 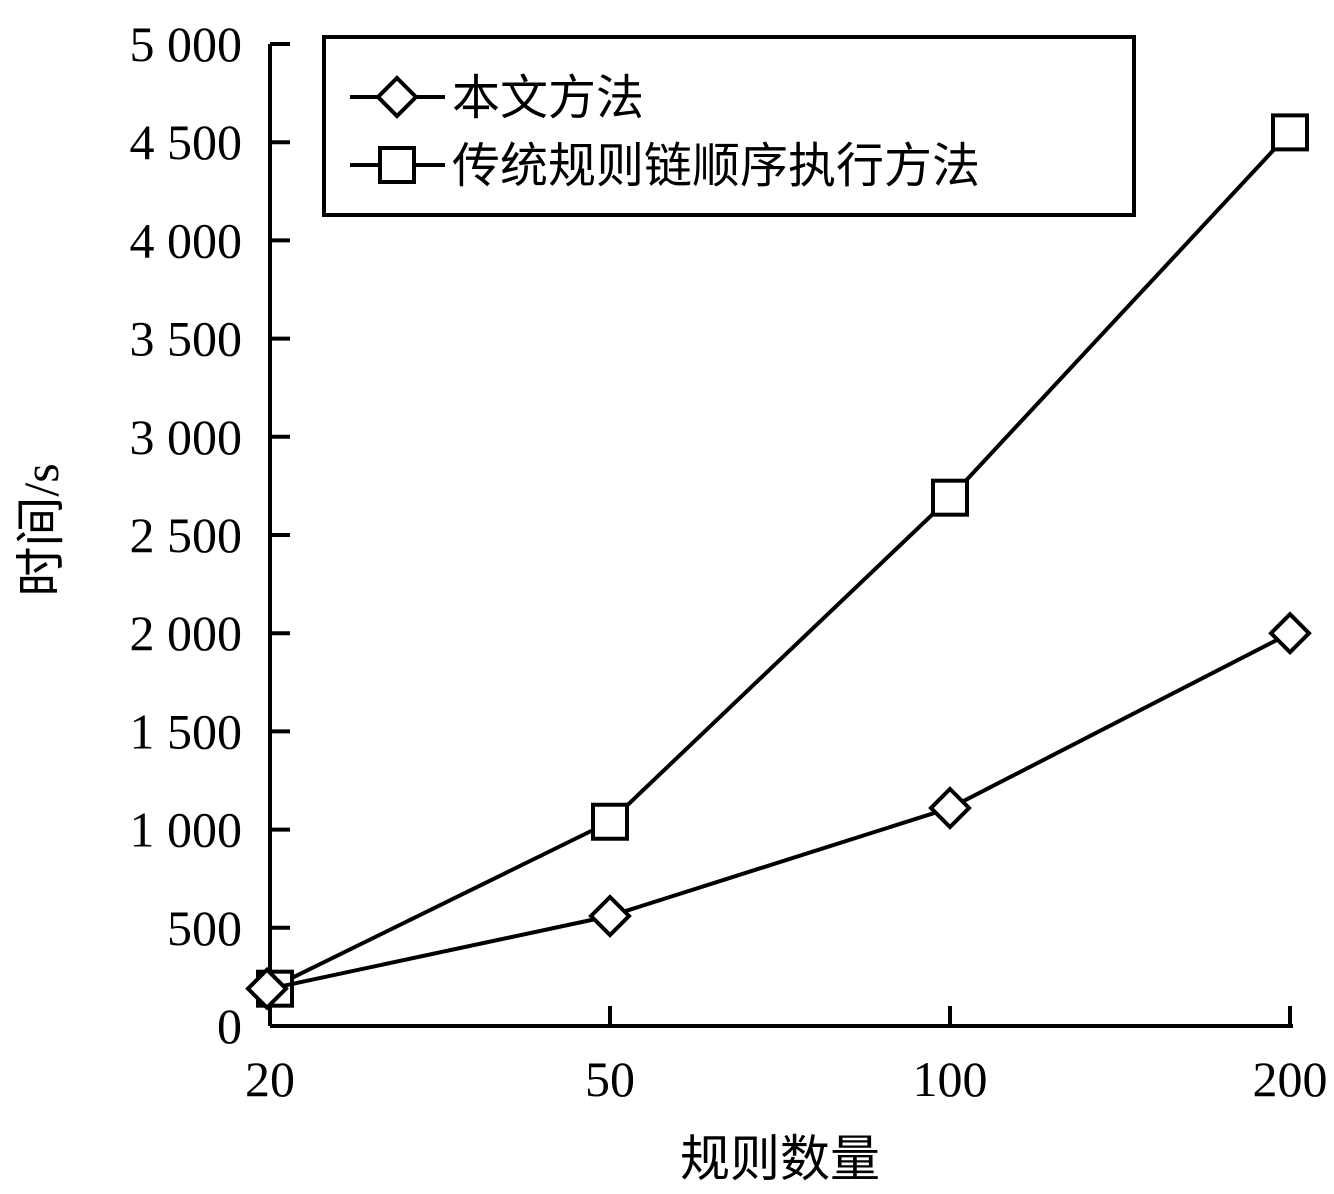 I want to click on x-tick-label: 50, so click(x=610, y=1079).